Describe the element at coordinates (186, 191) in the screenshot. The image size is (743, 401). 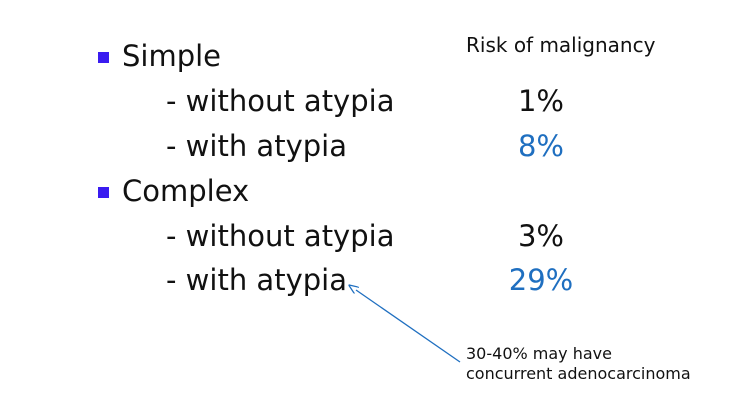
I see `group-label-complex: Complex` at that location.